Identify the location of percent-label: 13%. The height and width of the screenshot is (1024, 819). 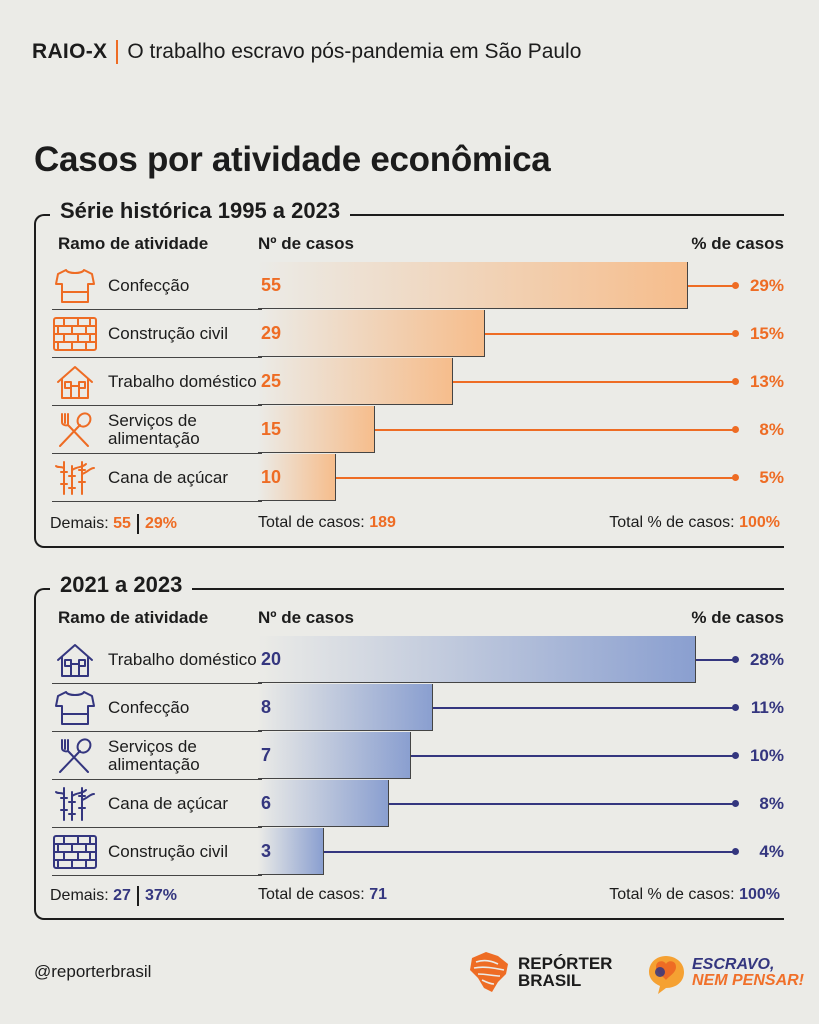
(766, 381).